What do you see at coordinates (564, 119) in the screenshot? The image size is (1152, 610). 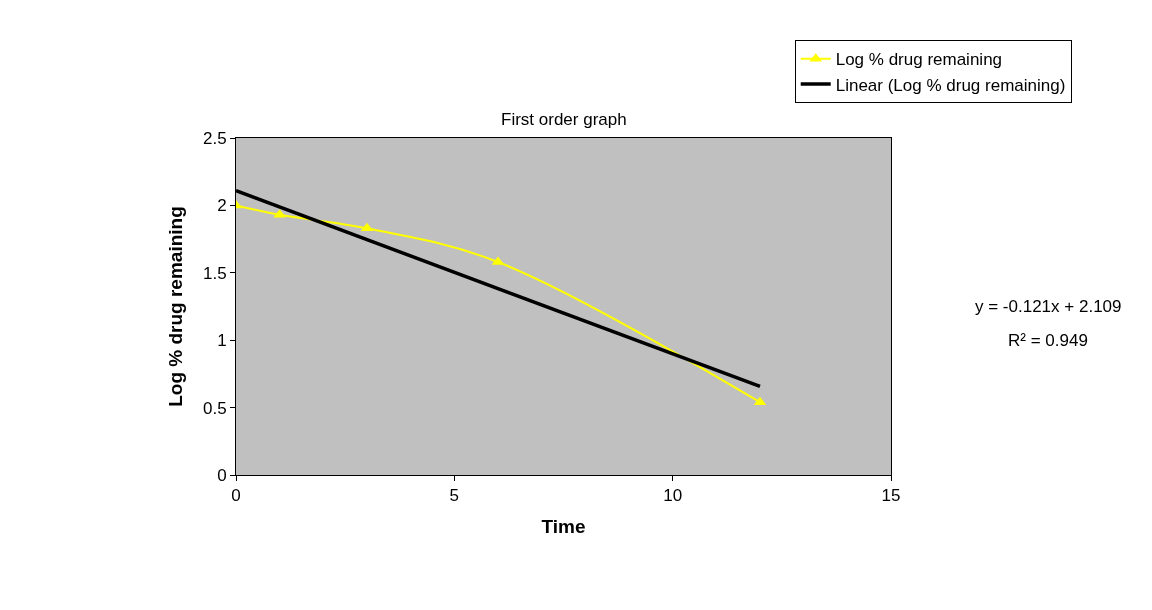 I see `chart-title: First order graph` at bounding box center [564, 119].